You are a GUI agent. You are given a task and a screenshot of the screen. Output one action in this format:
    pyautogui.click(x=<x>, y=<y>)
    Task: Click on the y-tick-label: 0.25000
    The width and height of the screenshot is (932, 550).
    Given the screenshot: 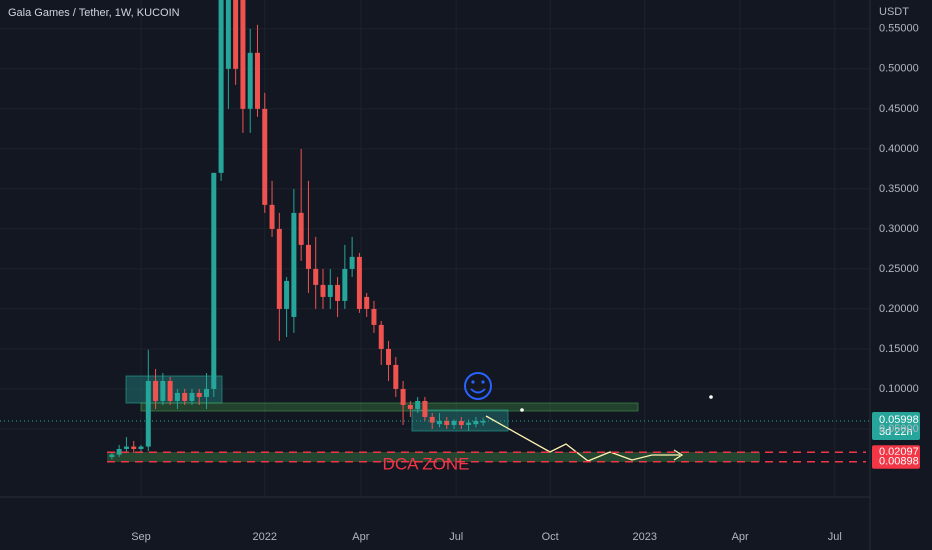 What is the action you would take?
    pyautogui.click(x=899, y=269)
    